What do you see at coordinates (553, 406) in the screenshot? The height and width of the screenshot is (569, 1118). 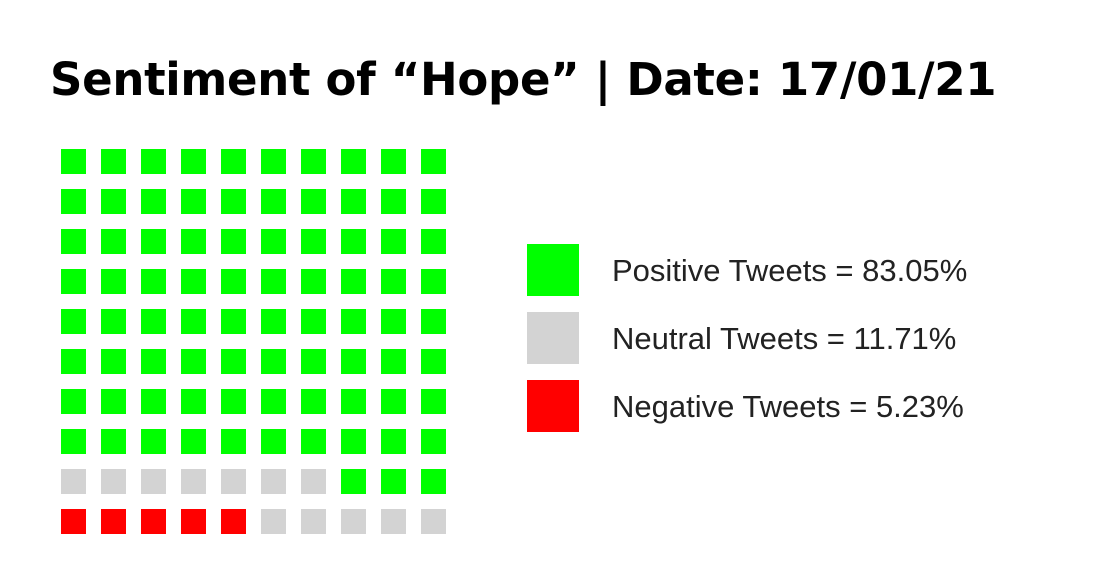 I see `legend-swatch-negative-tweets` at bounding box center [553, 406].